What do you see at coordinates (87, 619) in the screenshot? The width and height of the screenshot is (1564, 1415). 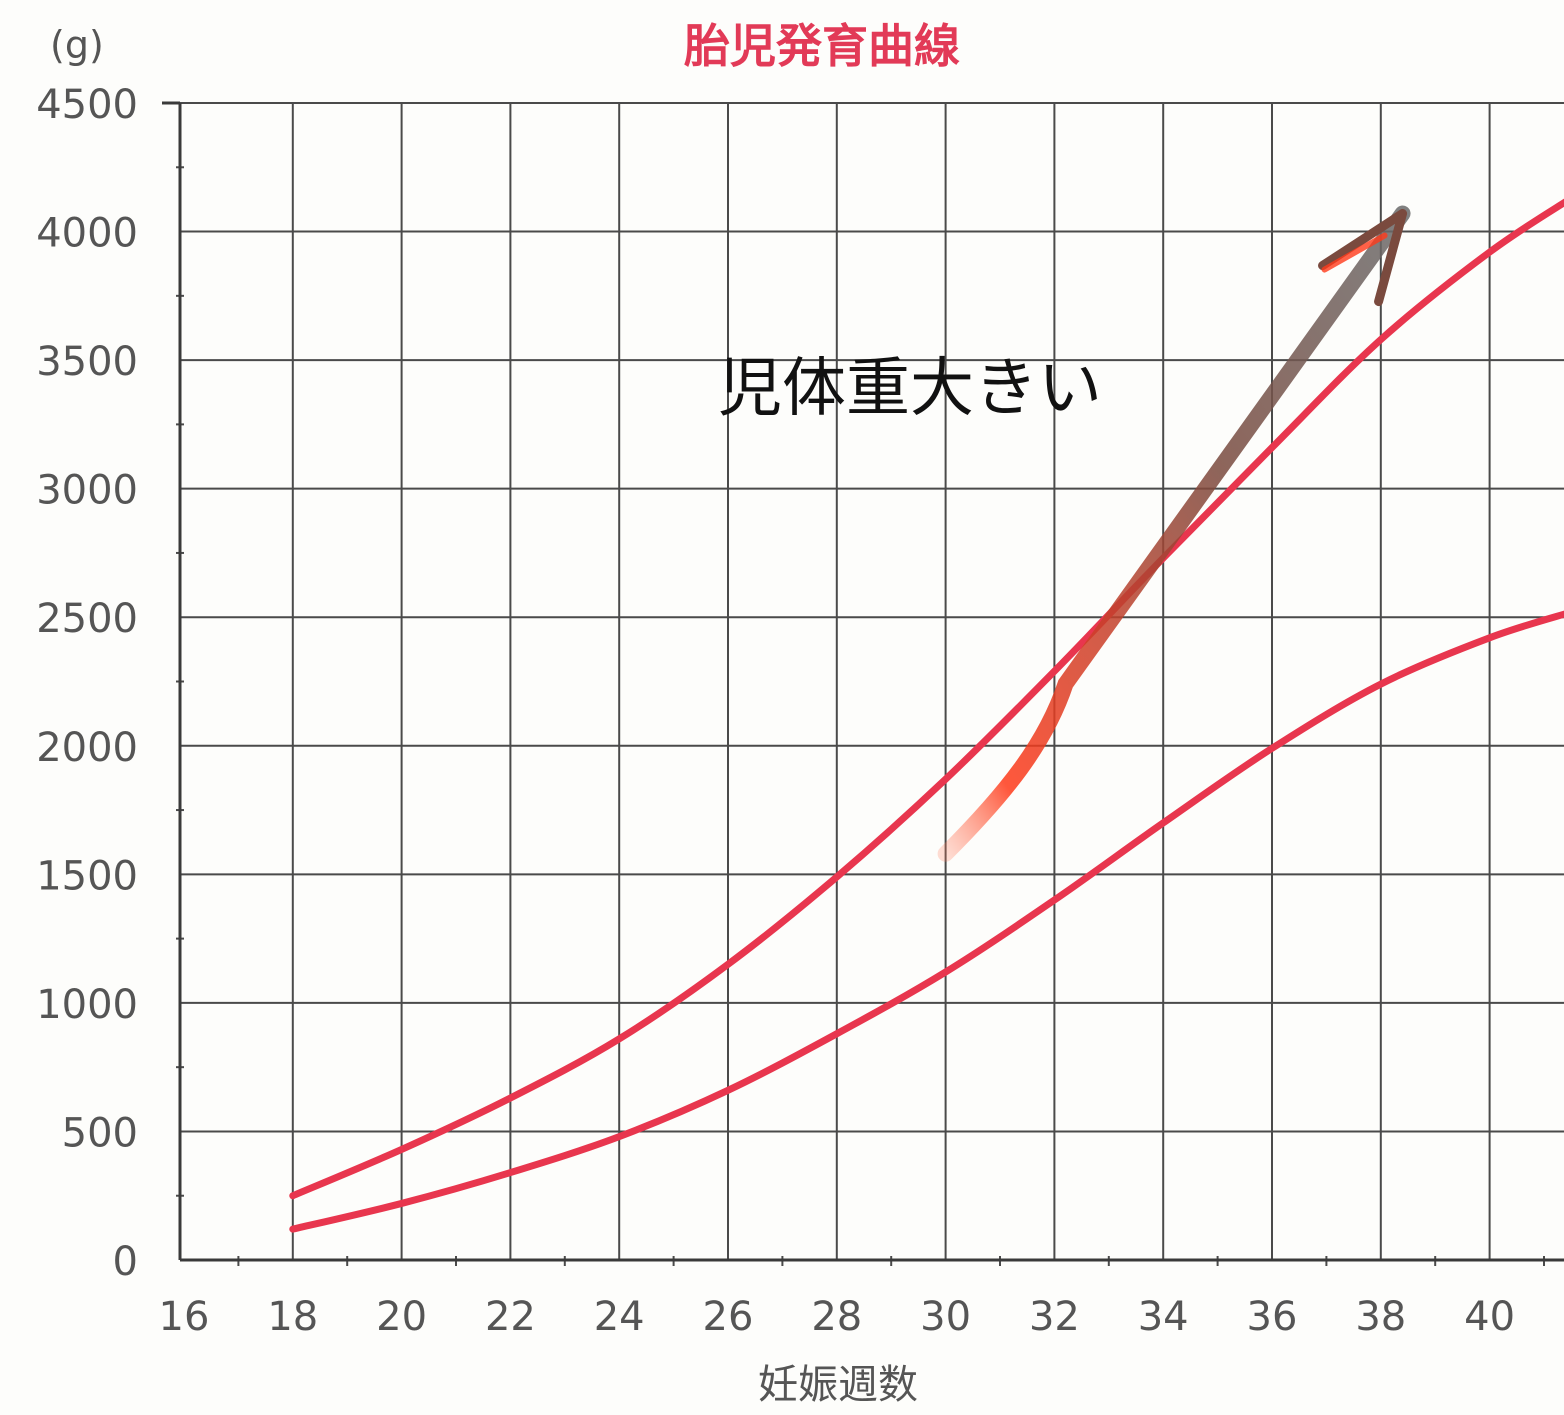 I see `y-tick-label: 2500` at bounding box center [87, 619].